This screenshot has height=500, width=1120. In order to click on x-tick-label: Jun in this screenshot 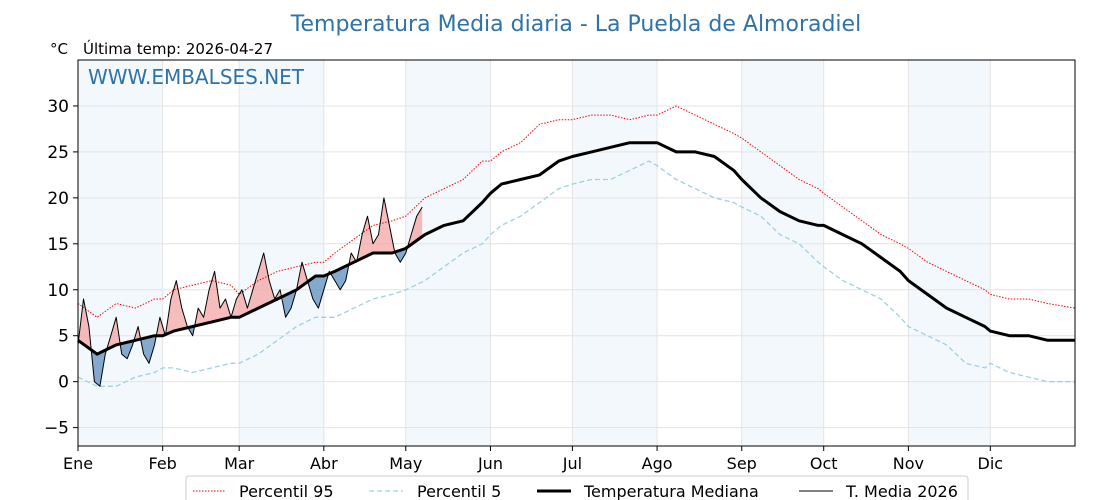, I will do `click(490, 463)`.